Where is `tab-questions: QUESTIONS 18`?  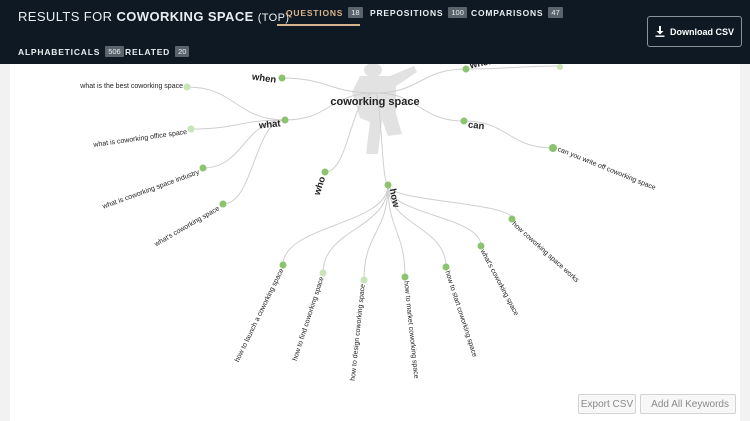 tab-questions: QUESTIONS 18 is located at coordinates (324, 12).